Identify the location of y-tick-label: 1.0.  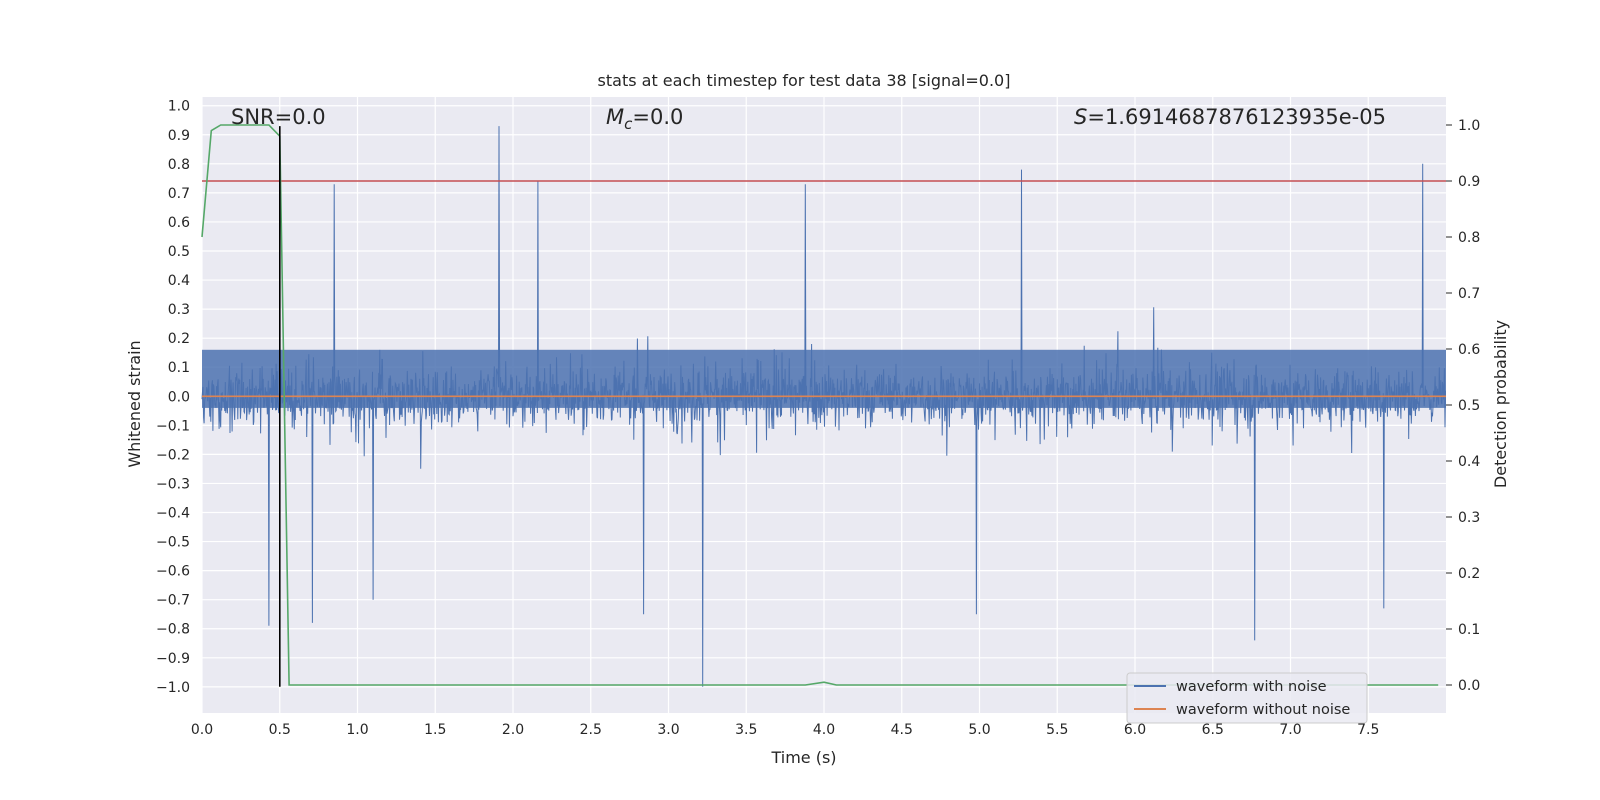
(179, 107).